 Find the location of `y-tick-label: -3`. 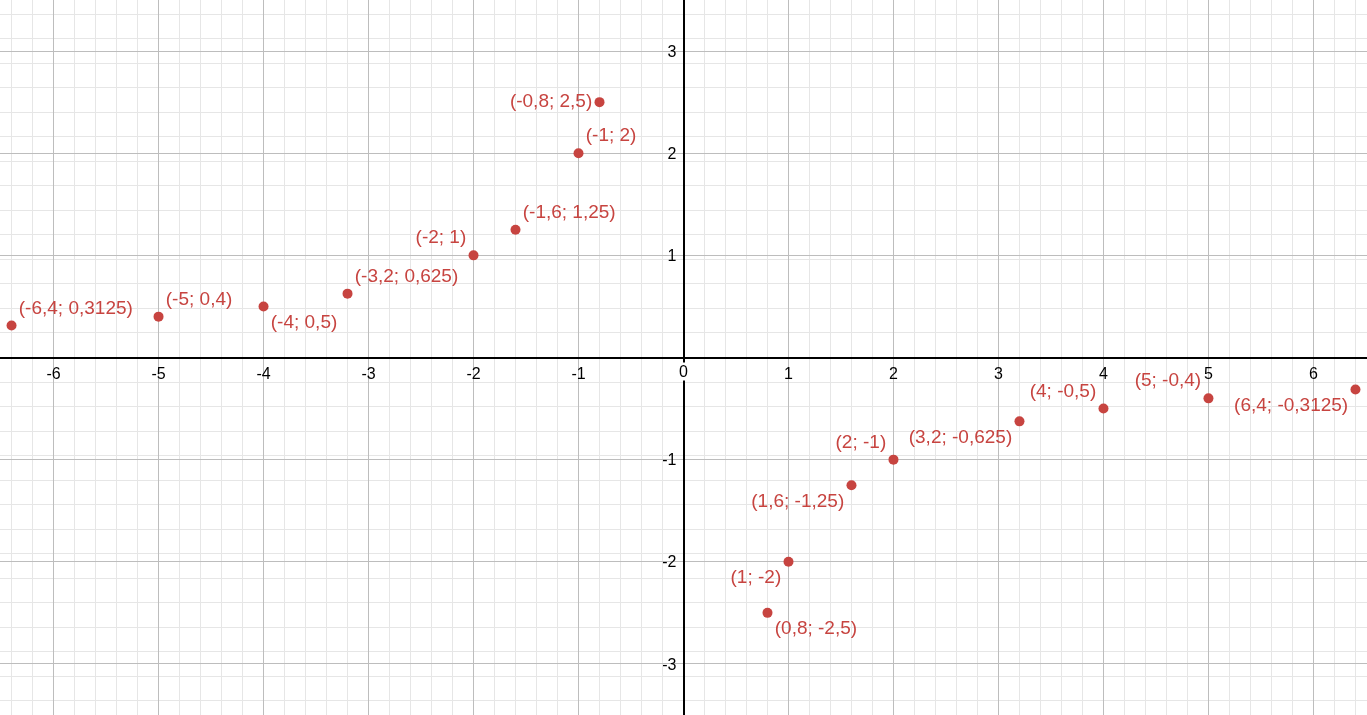

y-tick-label: -3 is located at coordinates (669, 664).